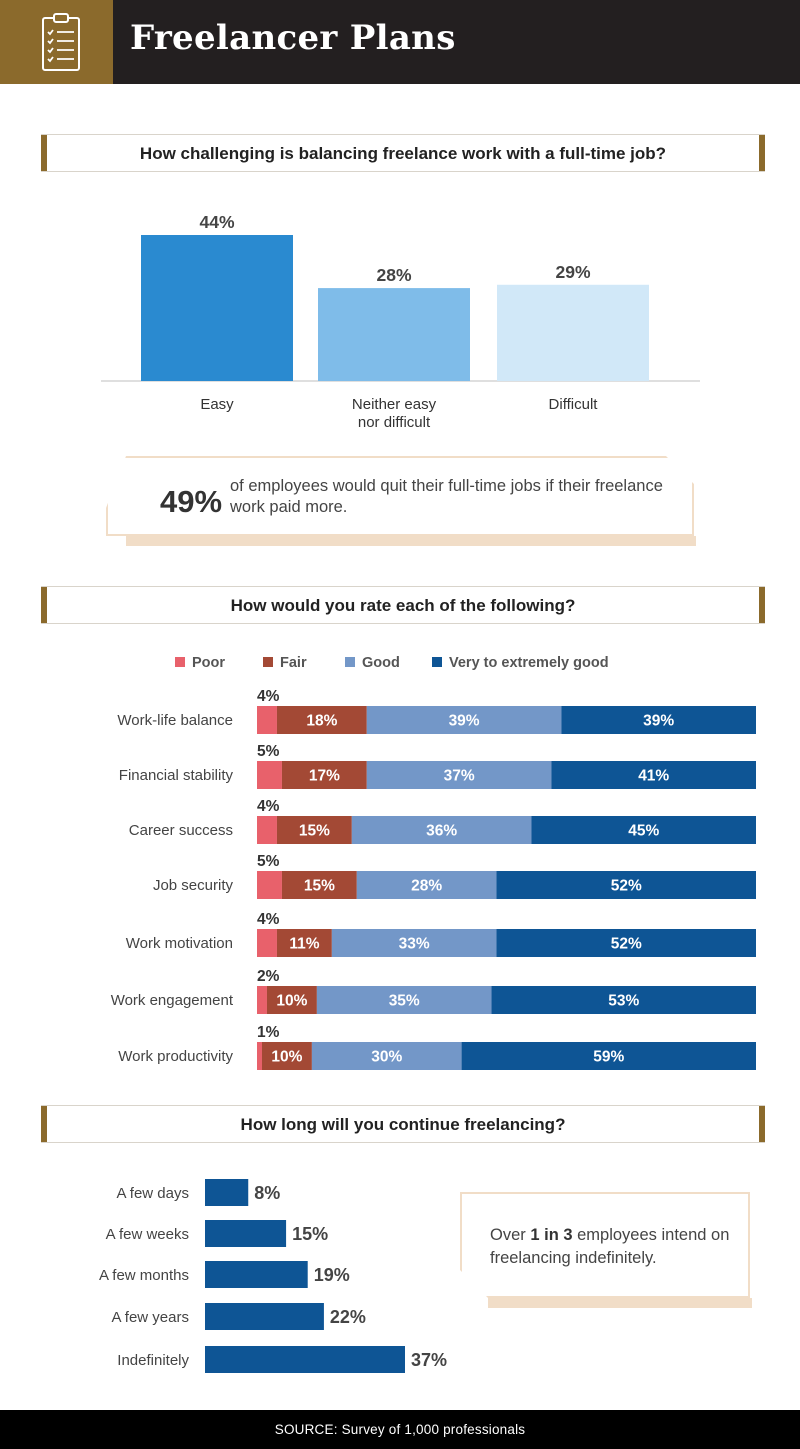 The width and height of the screenshot is (800, 1449). What do you see at coordinates (267, 1193) in the screenshot?
I see `continue-value-label: 8%` at bounding box center [267, 1193].